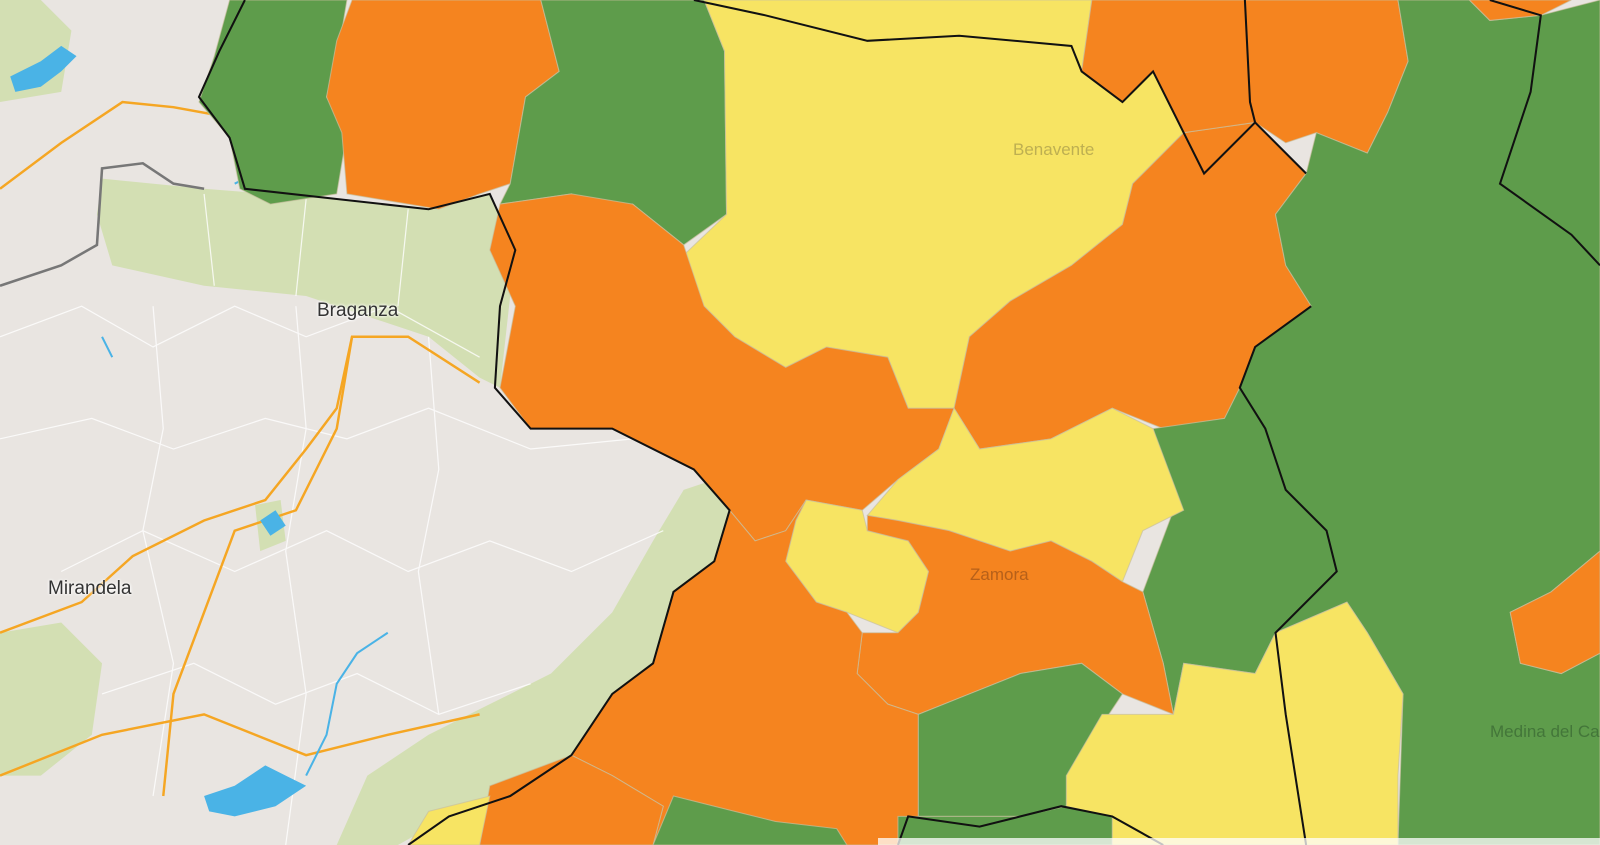 The width and height of the screenshot is (1600, 845). I want to click on attribution-bar, so click(1239, 841).